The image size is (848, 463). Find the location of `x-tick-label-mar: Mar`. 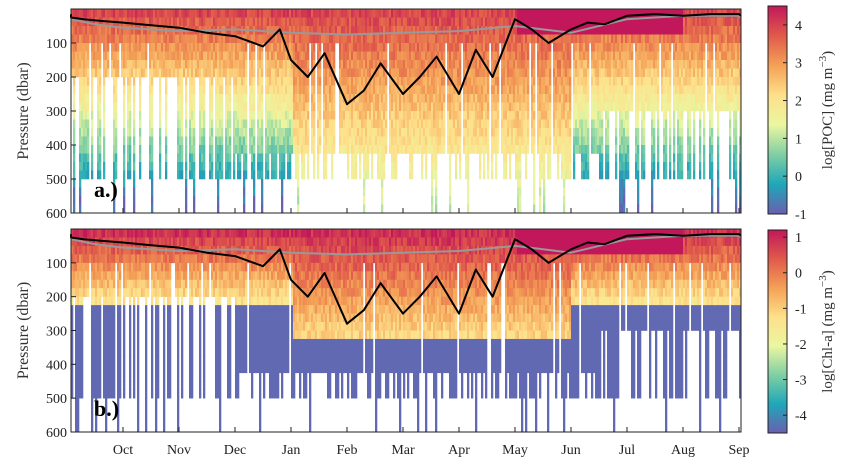

x-tick-label-mar: Mar is located at coordinates (403, 450).